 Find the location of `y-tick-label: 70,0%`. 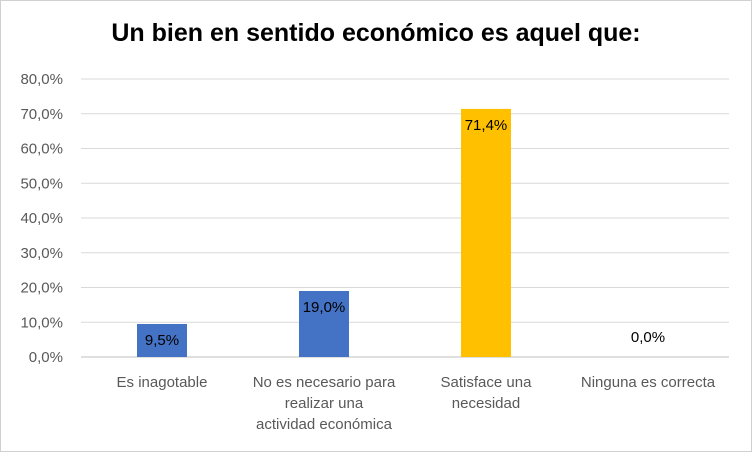

y-tick-label: 70,0% is located at coordinates (41, 114).